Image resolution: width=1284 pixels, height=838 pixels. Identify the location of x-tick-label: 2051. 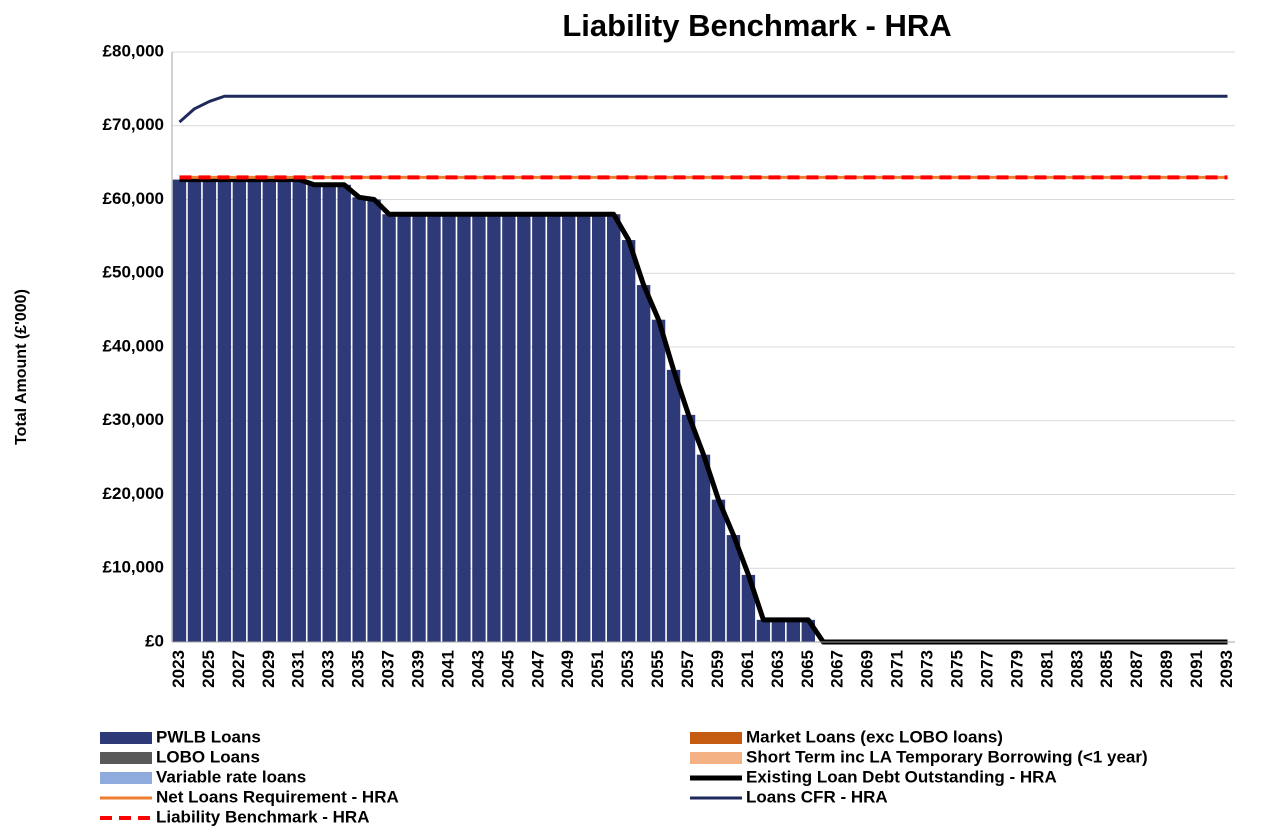
(597, 669).